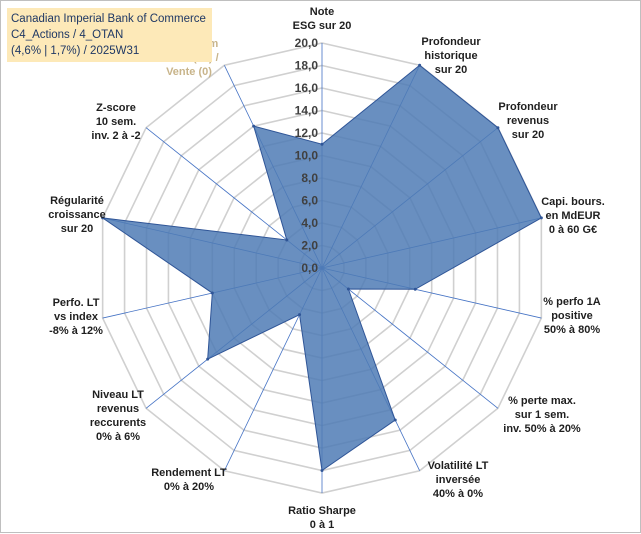 This screenshot has height=534, width=641. Describe the element at coordinates (309, 246) in the screenshot. I see `tick-label: 2,0` at that location.